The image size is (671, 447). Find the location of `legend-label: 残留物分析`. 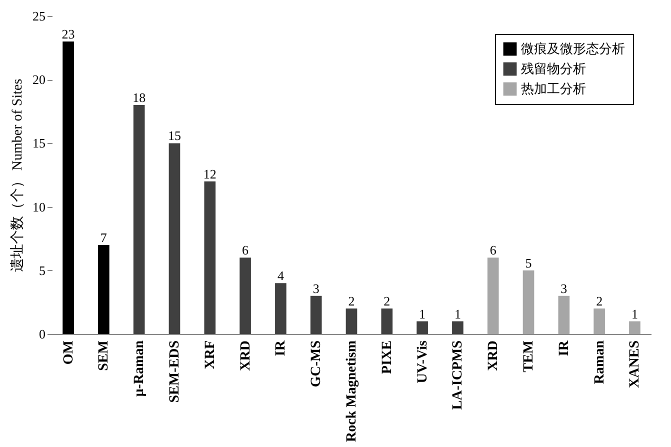

legend-label: 残留物分析 is located at coordinates (553, 68).